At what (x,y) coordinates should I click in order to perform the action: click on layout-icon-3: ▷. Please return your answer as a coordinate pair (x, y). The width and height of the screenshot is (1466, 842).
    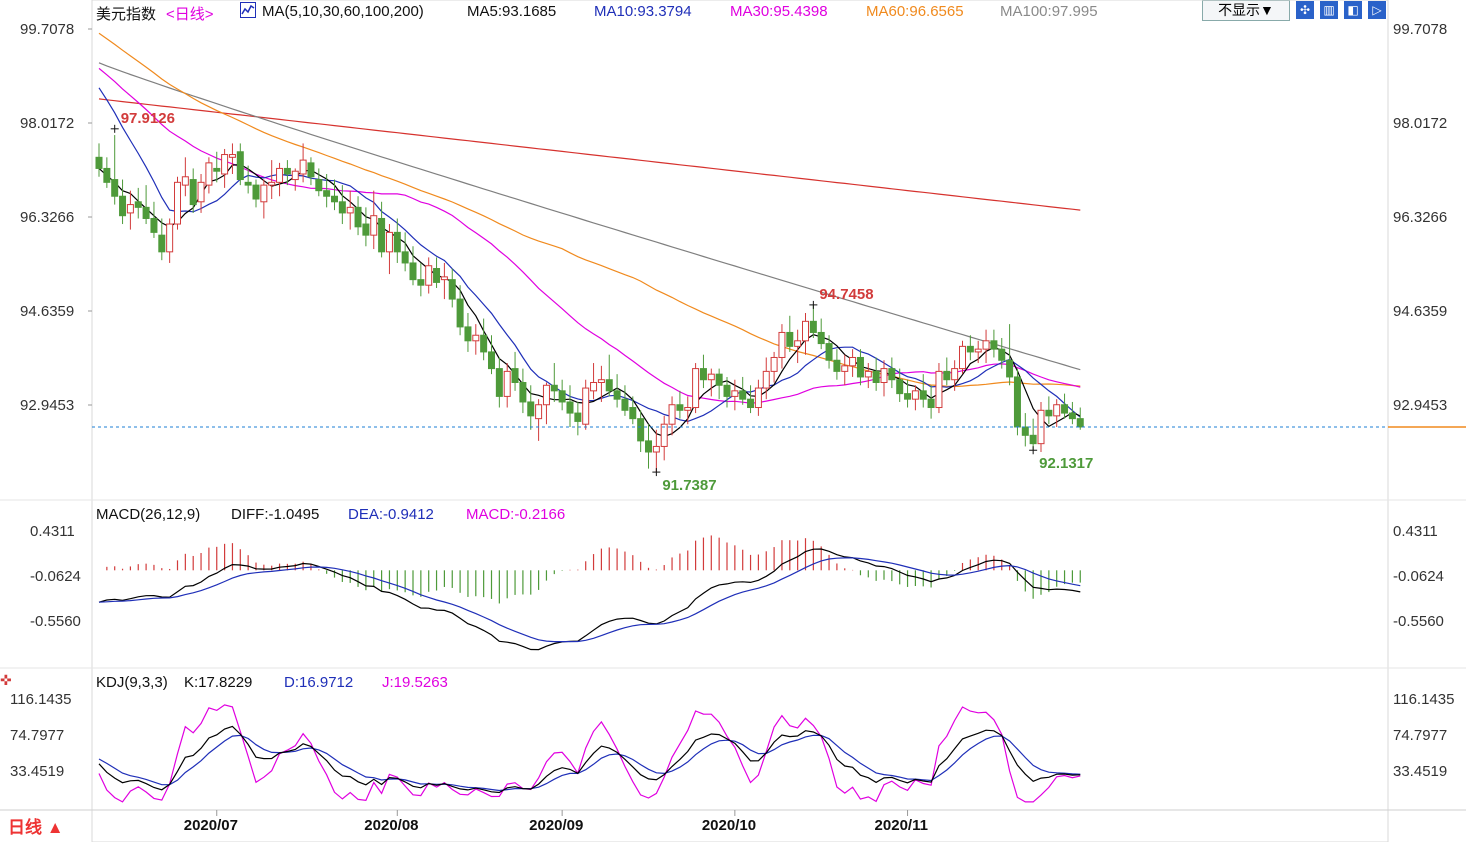
    Looking at the image, I should click on (1377, 10).